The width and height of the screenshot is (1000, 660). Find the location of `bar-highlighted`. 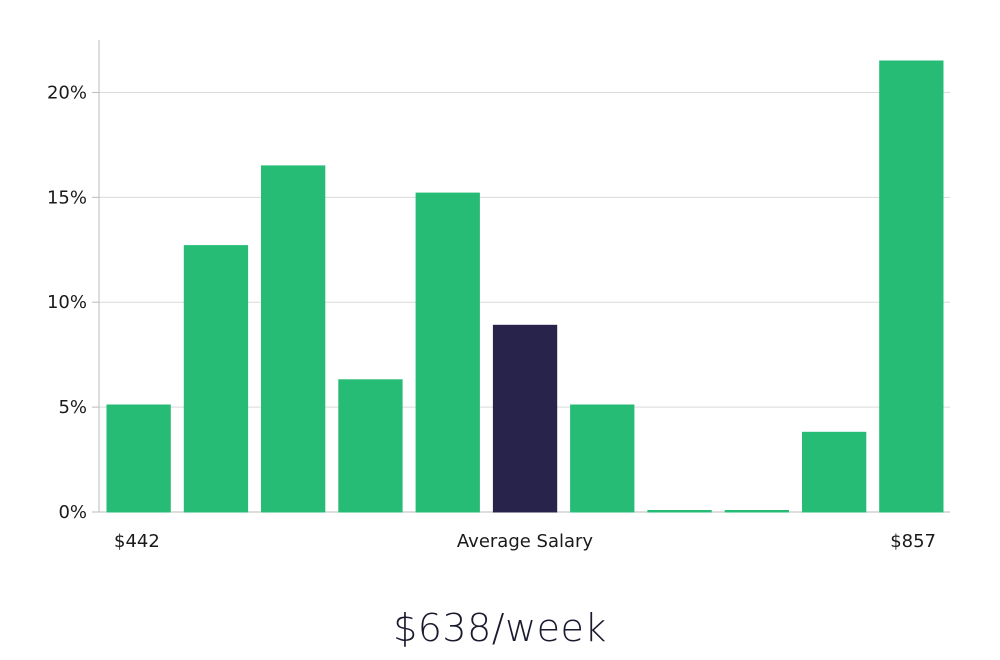

bar-highlighted is located at coordinates (525, 418).